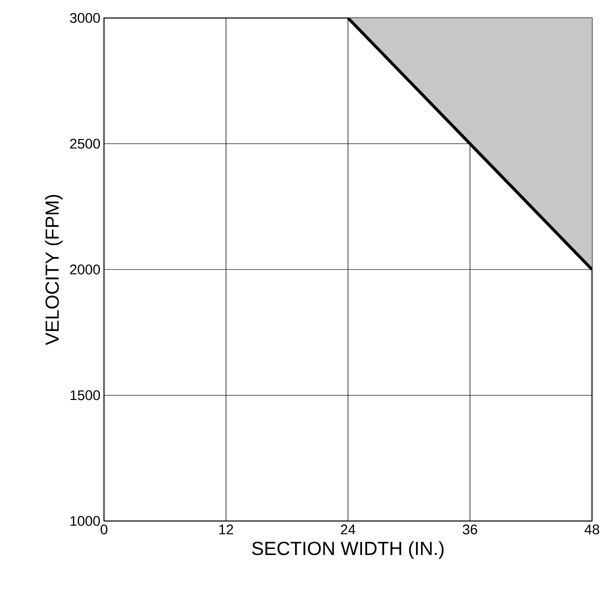 The width and height of the screenshot is (612, 594). Describe the element at coordinates (348, 550) in the screenshot. I see `x-axis-title: SECTION WIDTH (IN.)` at that location.